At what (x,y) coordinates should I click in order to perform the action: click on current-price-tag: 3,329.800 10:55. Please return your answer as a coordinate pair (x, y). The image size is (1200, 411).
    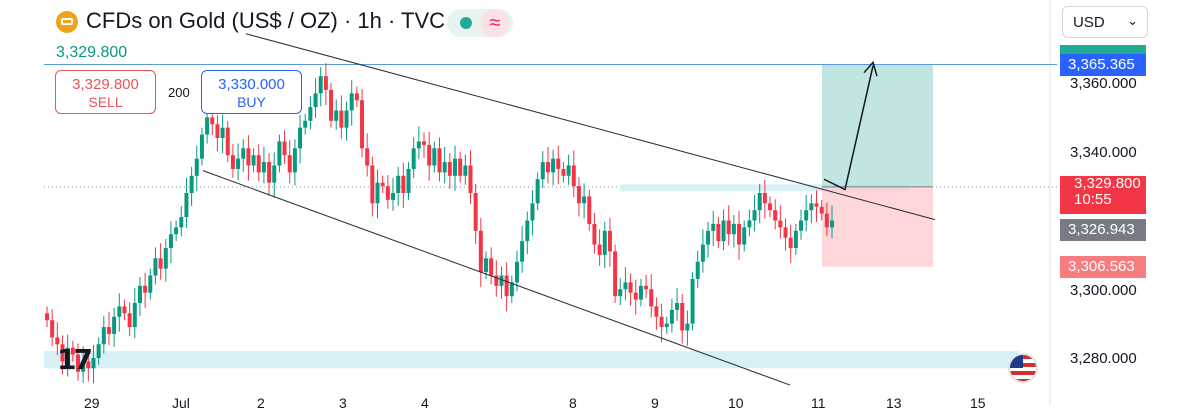
    Looking at the image, I should click on (1103, 195).